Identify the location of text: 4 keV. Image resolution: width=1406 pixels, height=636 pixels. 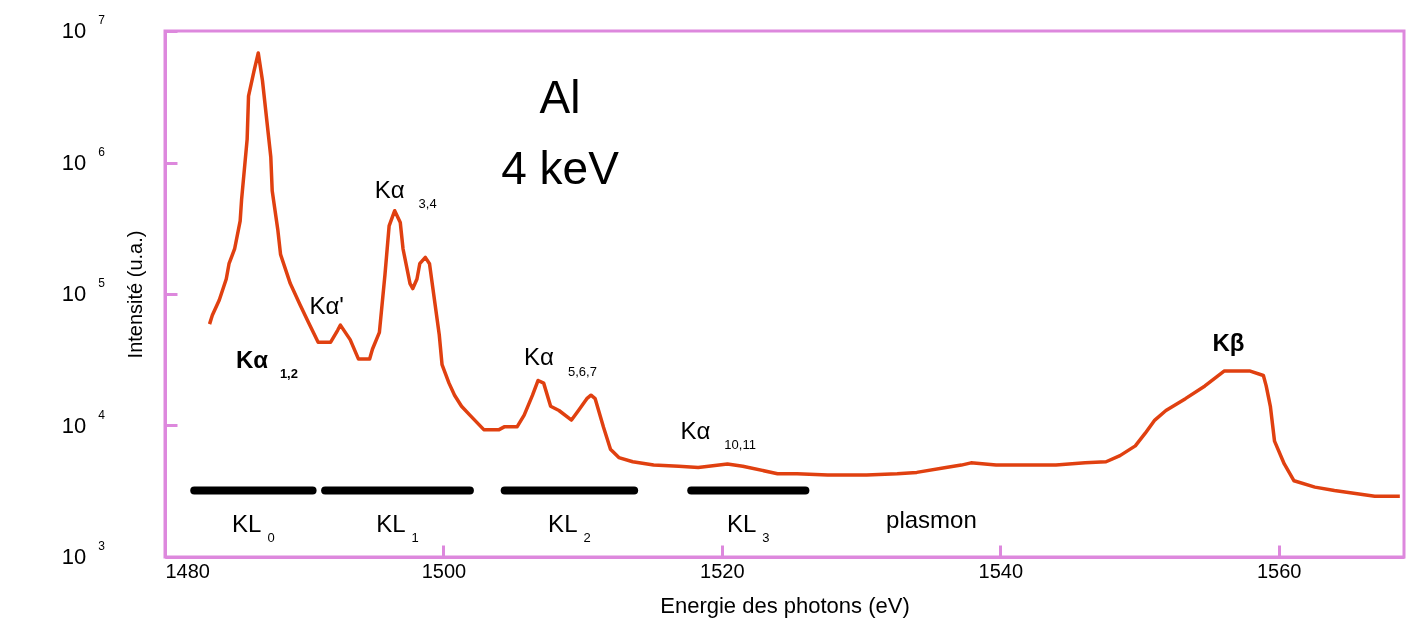
(560, 168).